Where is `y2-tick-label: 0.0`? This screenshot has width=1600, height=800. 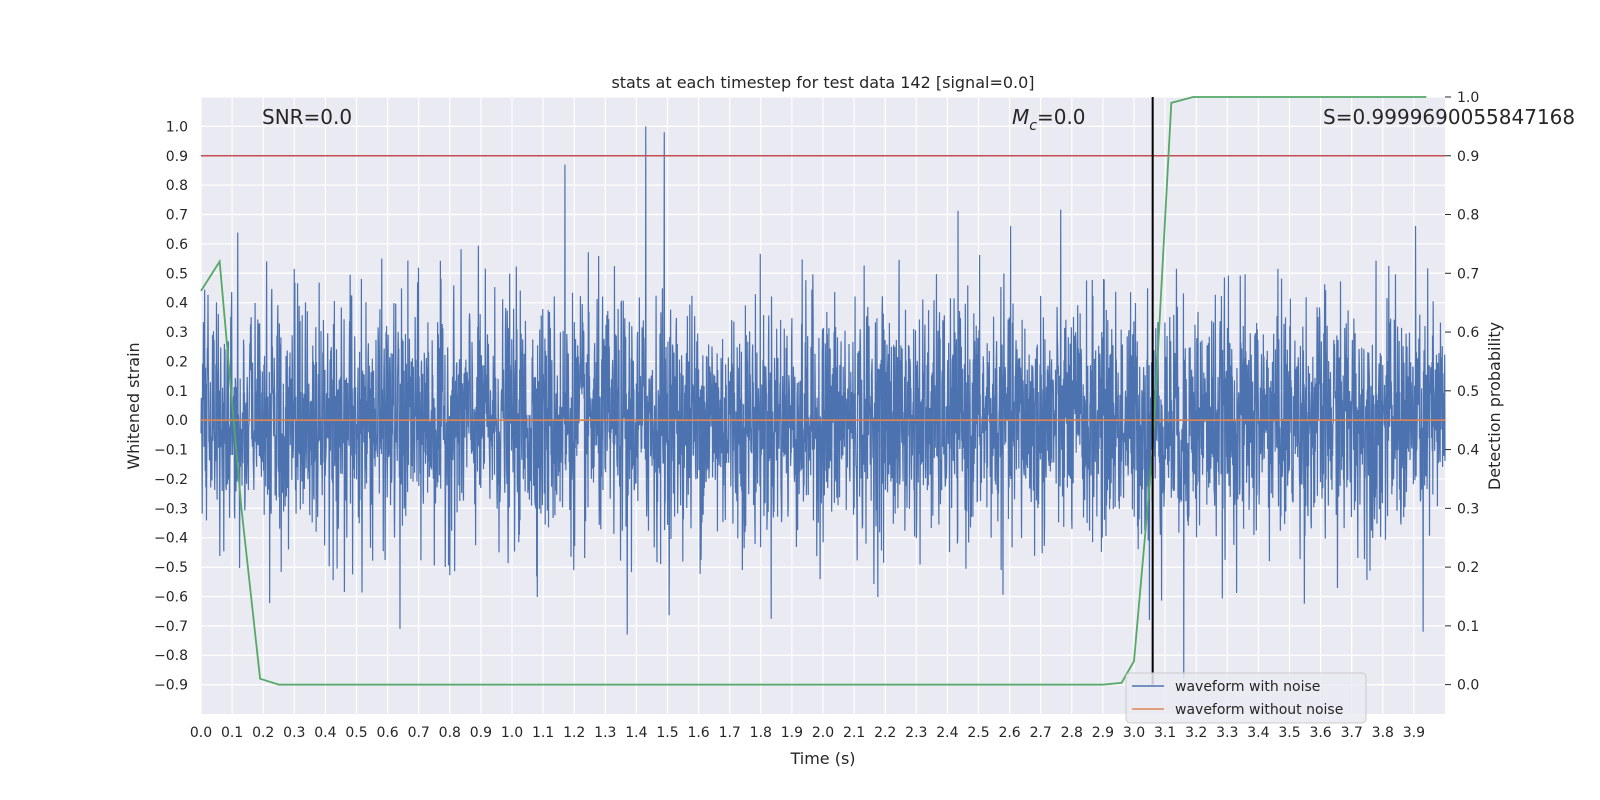 y2-tick-label: 0.0 is located at coordinates (1468, 686).